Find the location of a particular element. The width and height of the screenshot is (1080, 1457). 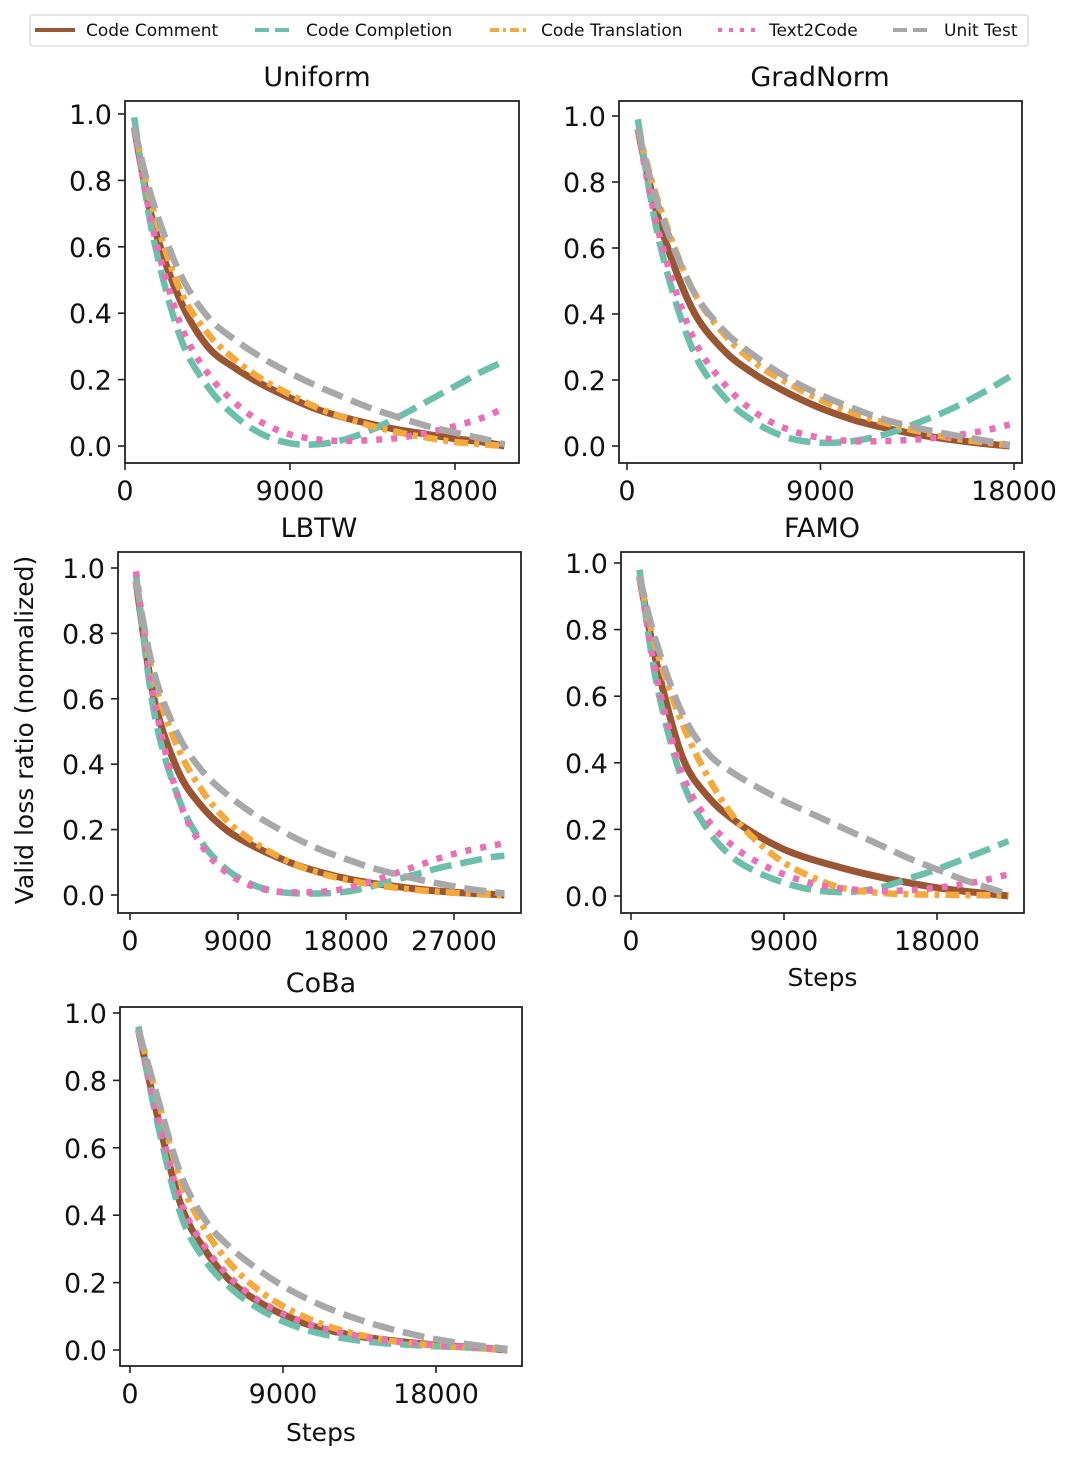

panel-uniform: Uniform 0.0 0.2 0.4 0.6 0.8 1.0 0 9000 18000 is located at coordinates (294, 284).